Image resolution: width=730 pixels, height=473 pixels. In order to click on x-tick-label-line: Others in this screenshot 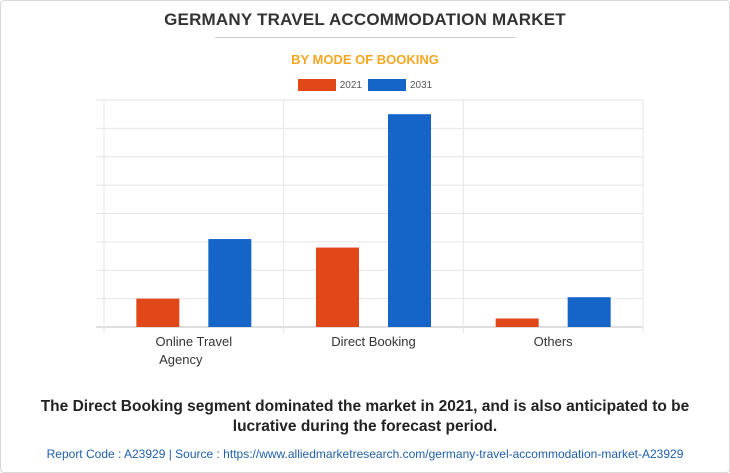, I will do `click(554, 341)`.